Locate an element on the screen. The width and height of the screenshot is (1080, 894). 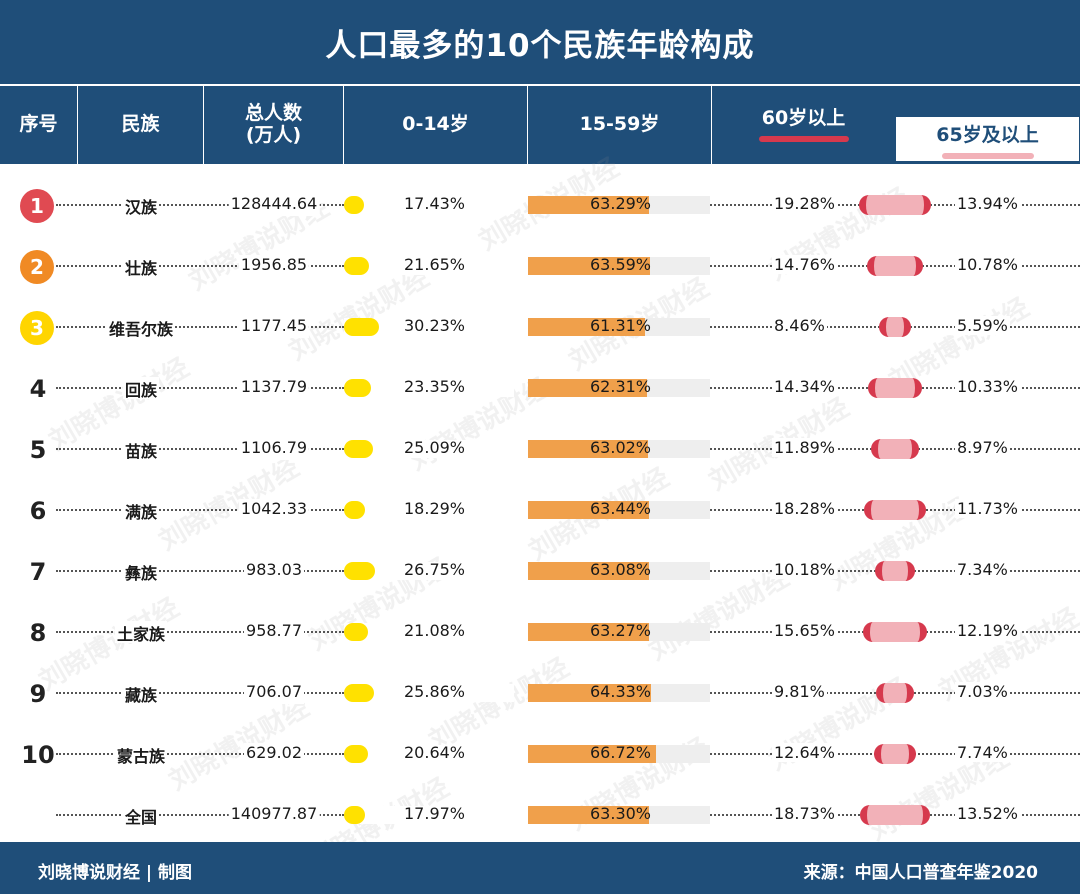
table-row: 6 满族 1042.33 18.29% 63.44% 18.28% 11.73% is located at coordinates (540, 499).